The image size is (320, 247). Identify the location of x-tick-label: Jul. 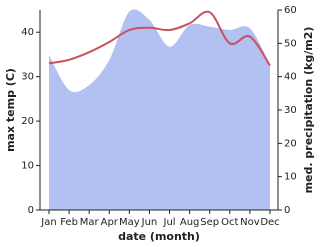
(169, 222).